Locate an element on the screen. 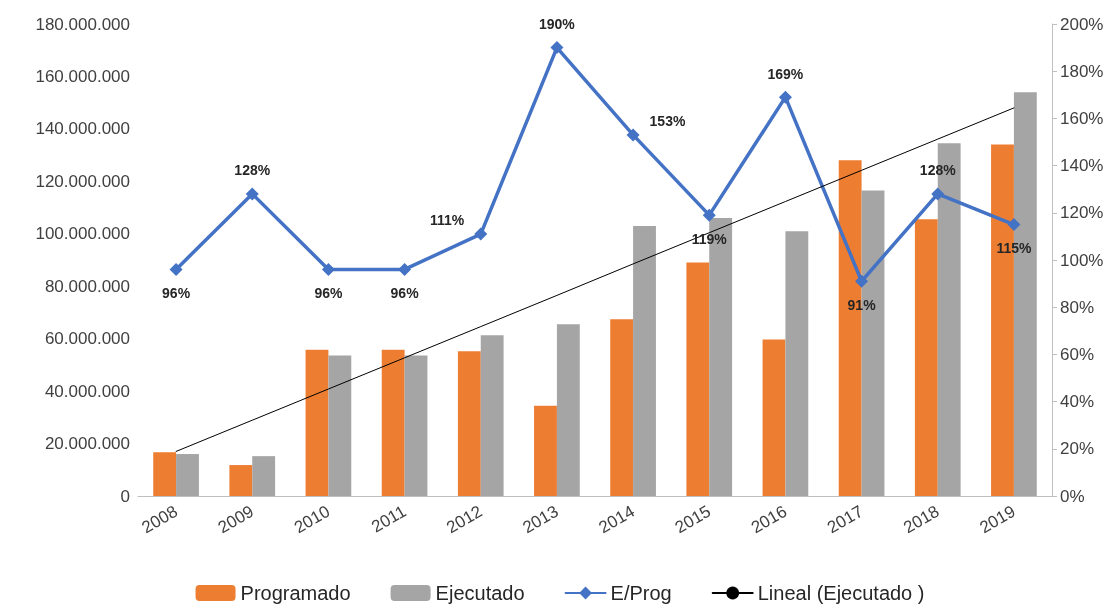  y2-tick-label: 40% is located at coordinates (1077, 402).